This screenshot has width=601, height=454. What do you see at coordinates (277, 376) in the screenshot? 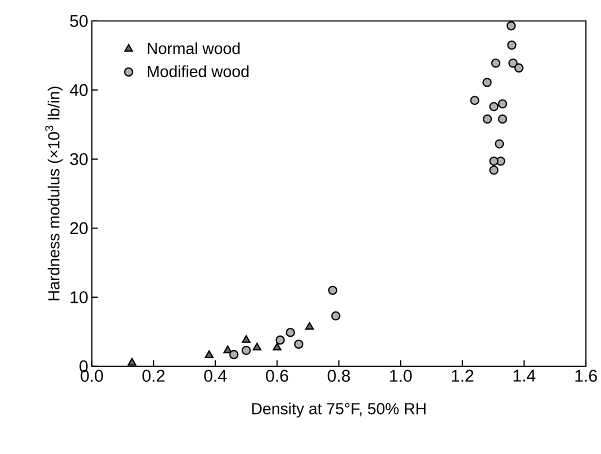
I see `x-tick-label: 0.6` at bounding box center [277, 376].